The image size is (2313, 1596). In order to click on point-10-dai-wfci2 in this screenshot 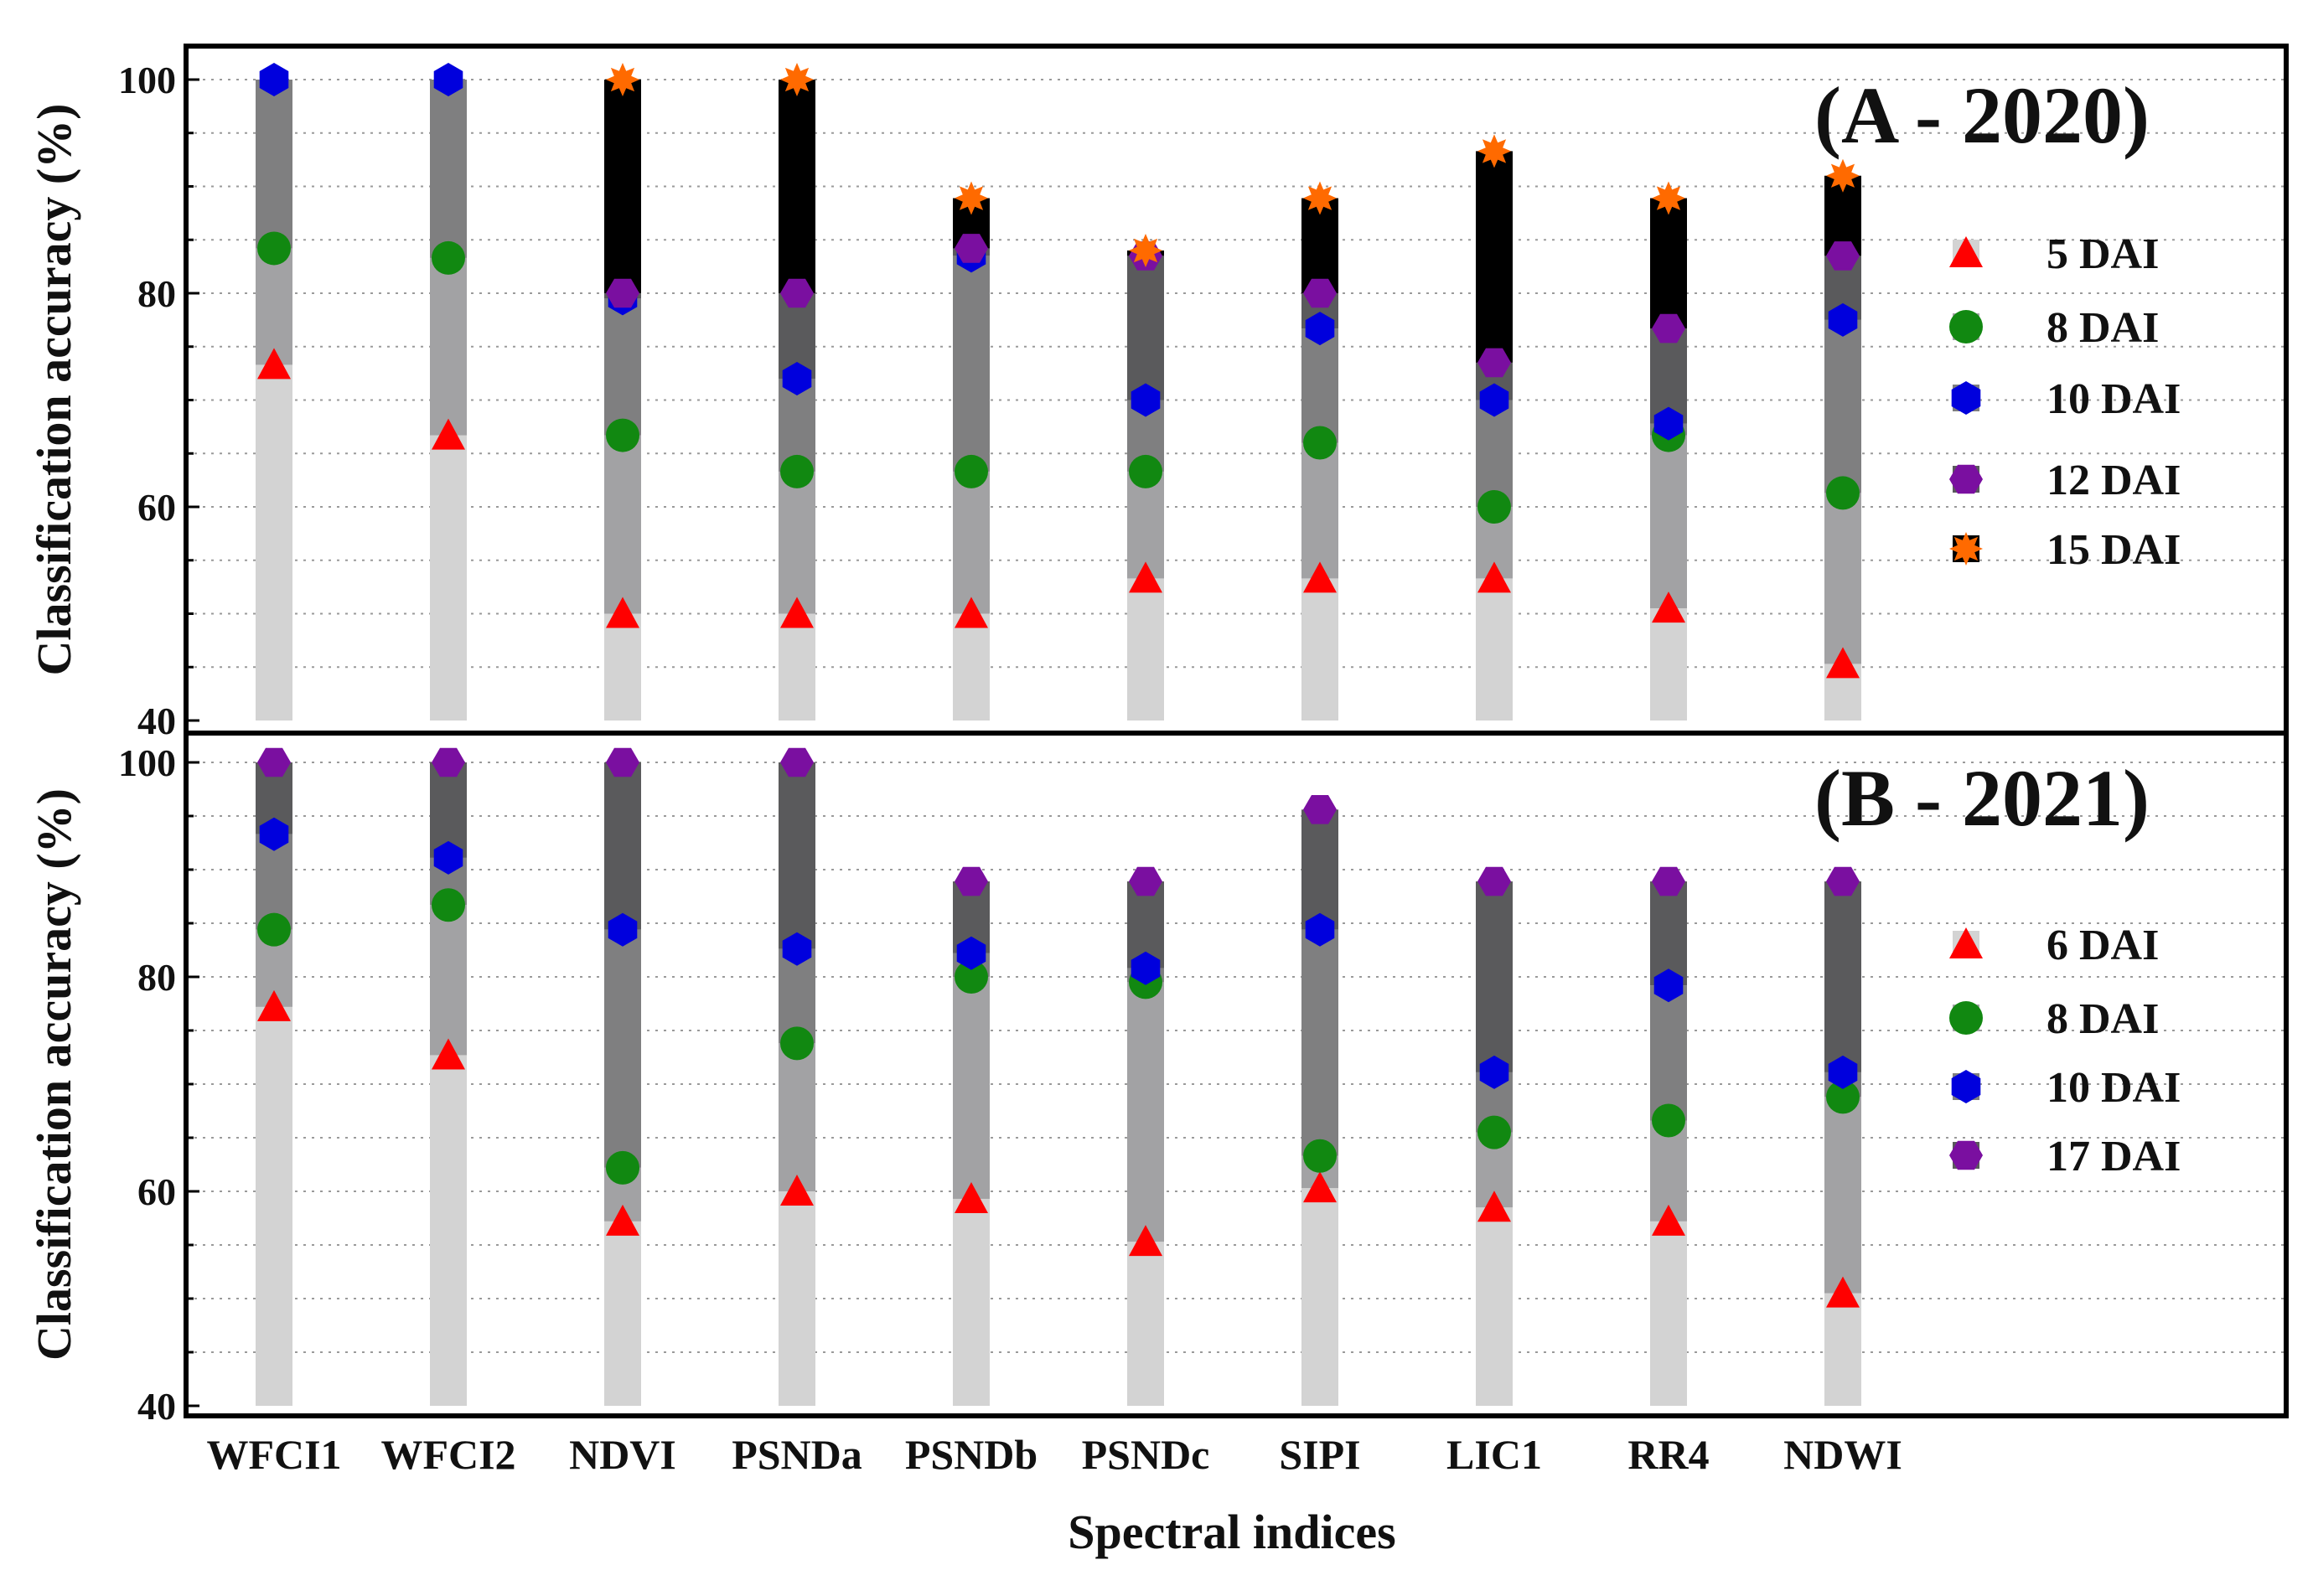, I will do `click(448, 79)`.